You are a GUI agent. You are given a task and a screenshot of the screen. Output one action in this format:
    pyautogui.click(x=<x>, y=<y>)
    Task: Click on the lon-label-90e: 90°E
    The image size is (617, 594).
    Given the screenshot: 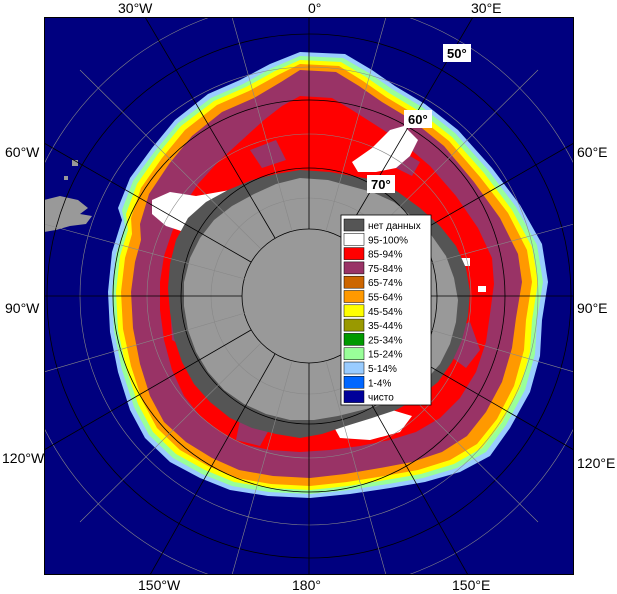 What is the action you would take?
    pyautogui.click(x=592, y=308)
    